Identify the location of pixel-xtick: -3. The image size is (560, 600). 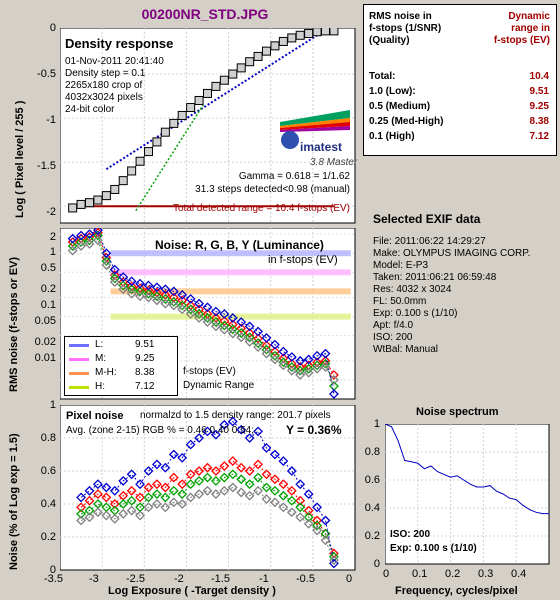
(94, 579).